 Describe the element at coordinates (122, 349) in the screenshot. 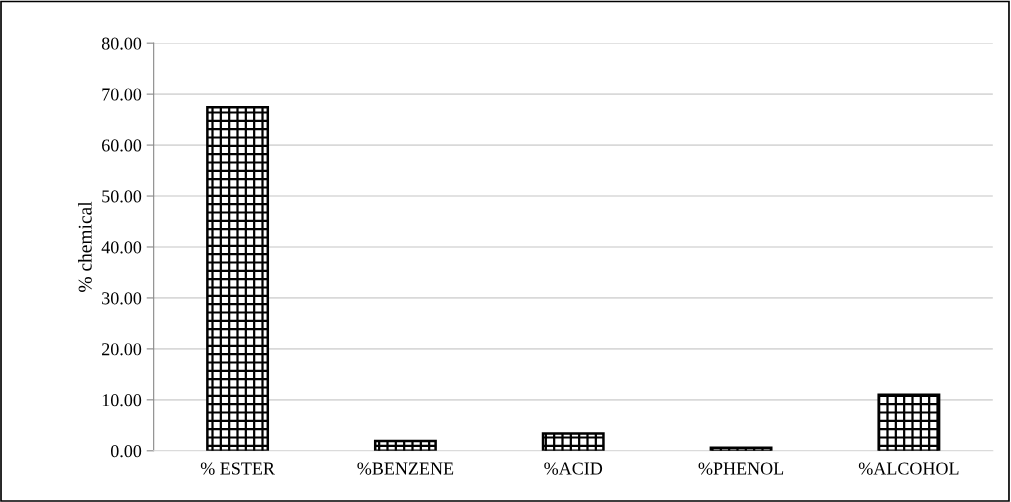

I see `y-tick-label: 20.00` at that location.